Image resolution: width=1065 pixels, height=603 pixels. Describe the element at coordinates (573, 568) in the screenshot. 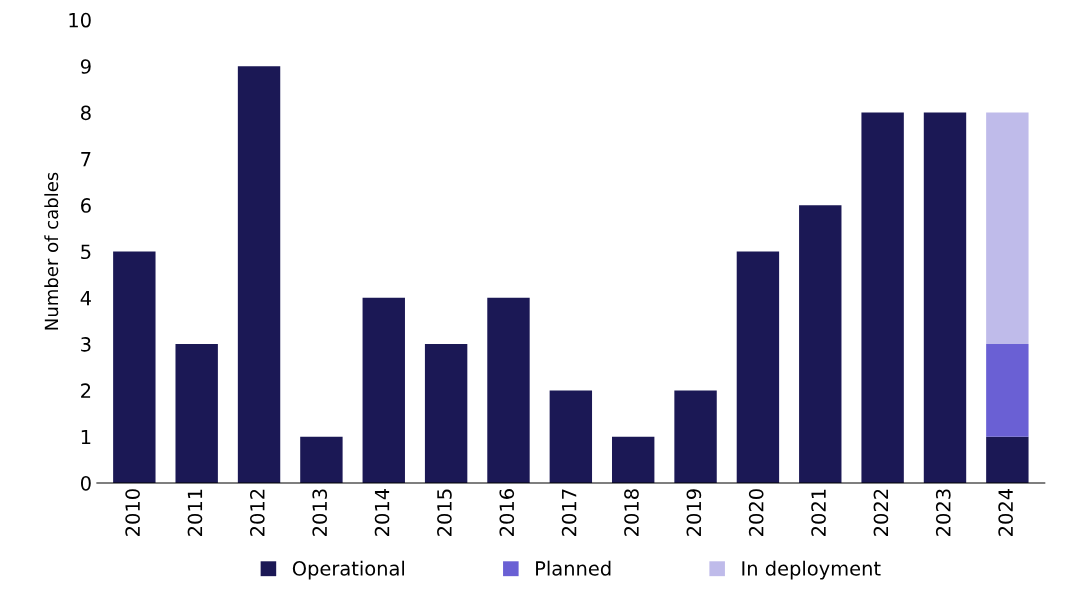

I see `legend-label: Planned` at that location.